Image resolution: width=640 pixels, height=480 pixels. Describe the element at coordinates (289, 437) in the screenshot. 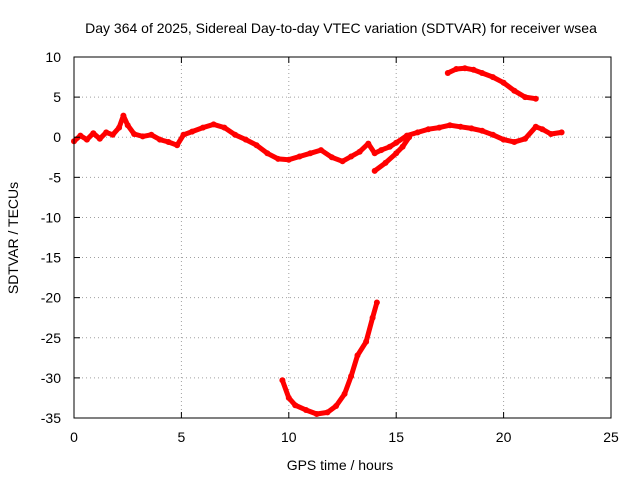

I see `x-tick-label: 10` at that location.